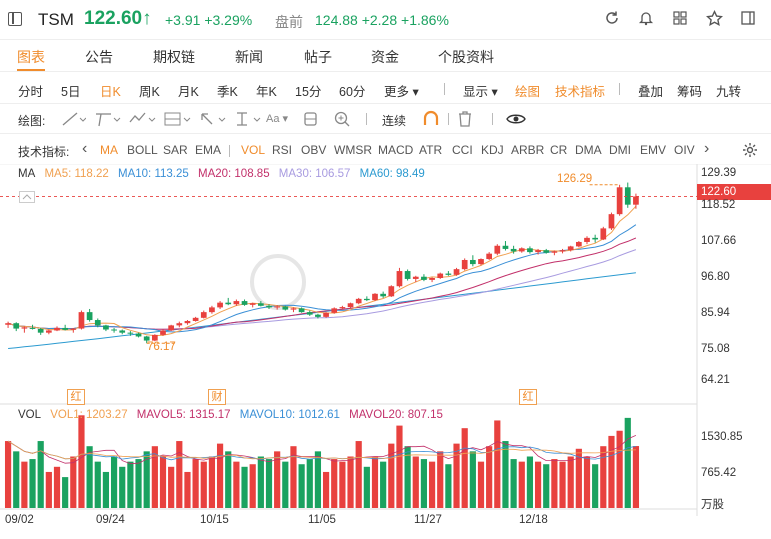  I want to click on bell-icon, so click(646, 19).